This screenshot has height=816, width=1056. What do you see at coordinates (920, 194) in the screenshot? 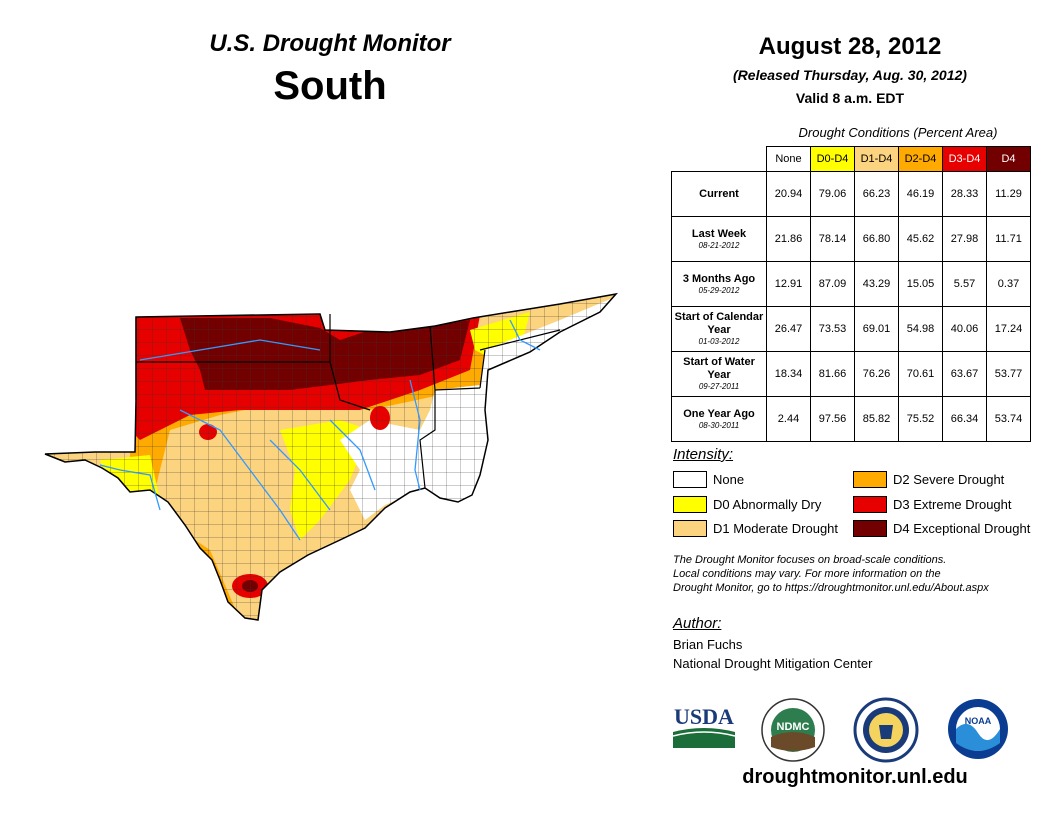
I see `table-cell: 46.19` at bounding box center [920, 194].